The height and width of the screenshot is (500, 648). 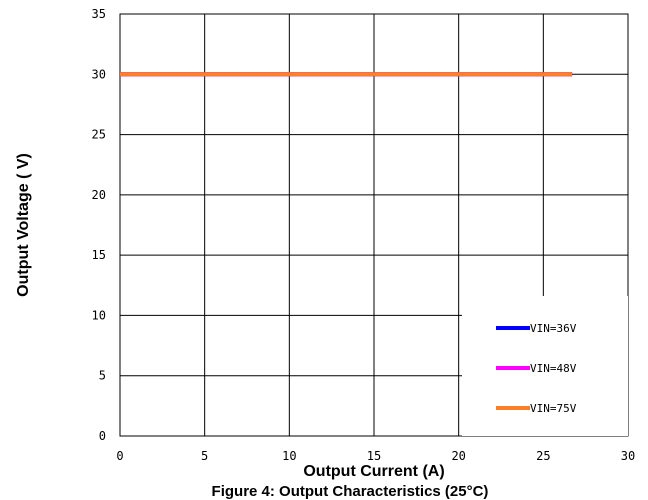 I want to click on legend: VIN=36V VIN=48V VIN=75V, so click(x=545, y=366).